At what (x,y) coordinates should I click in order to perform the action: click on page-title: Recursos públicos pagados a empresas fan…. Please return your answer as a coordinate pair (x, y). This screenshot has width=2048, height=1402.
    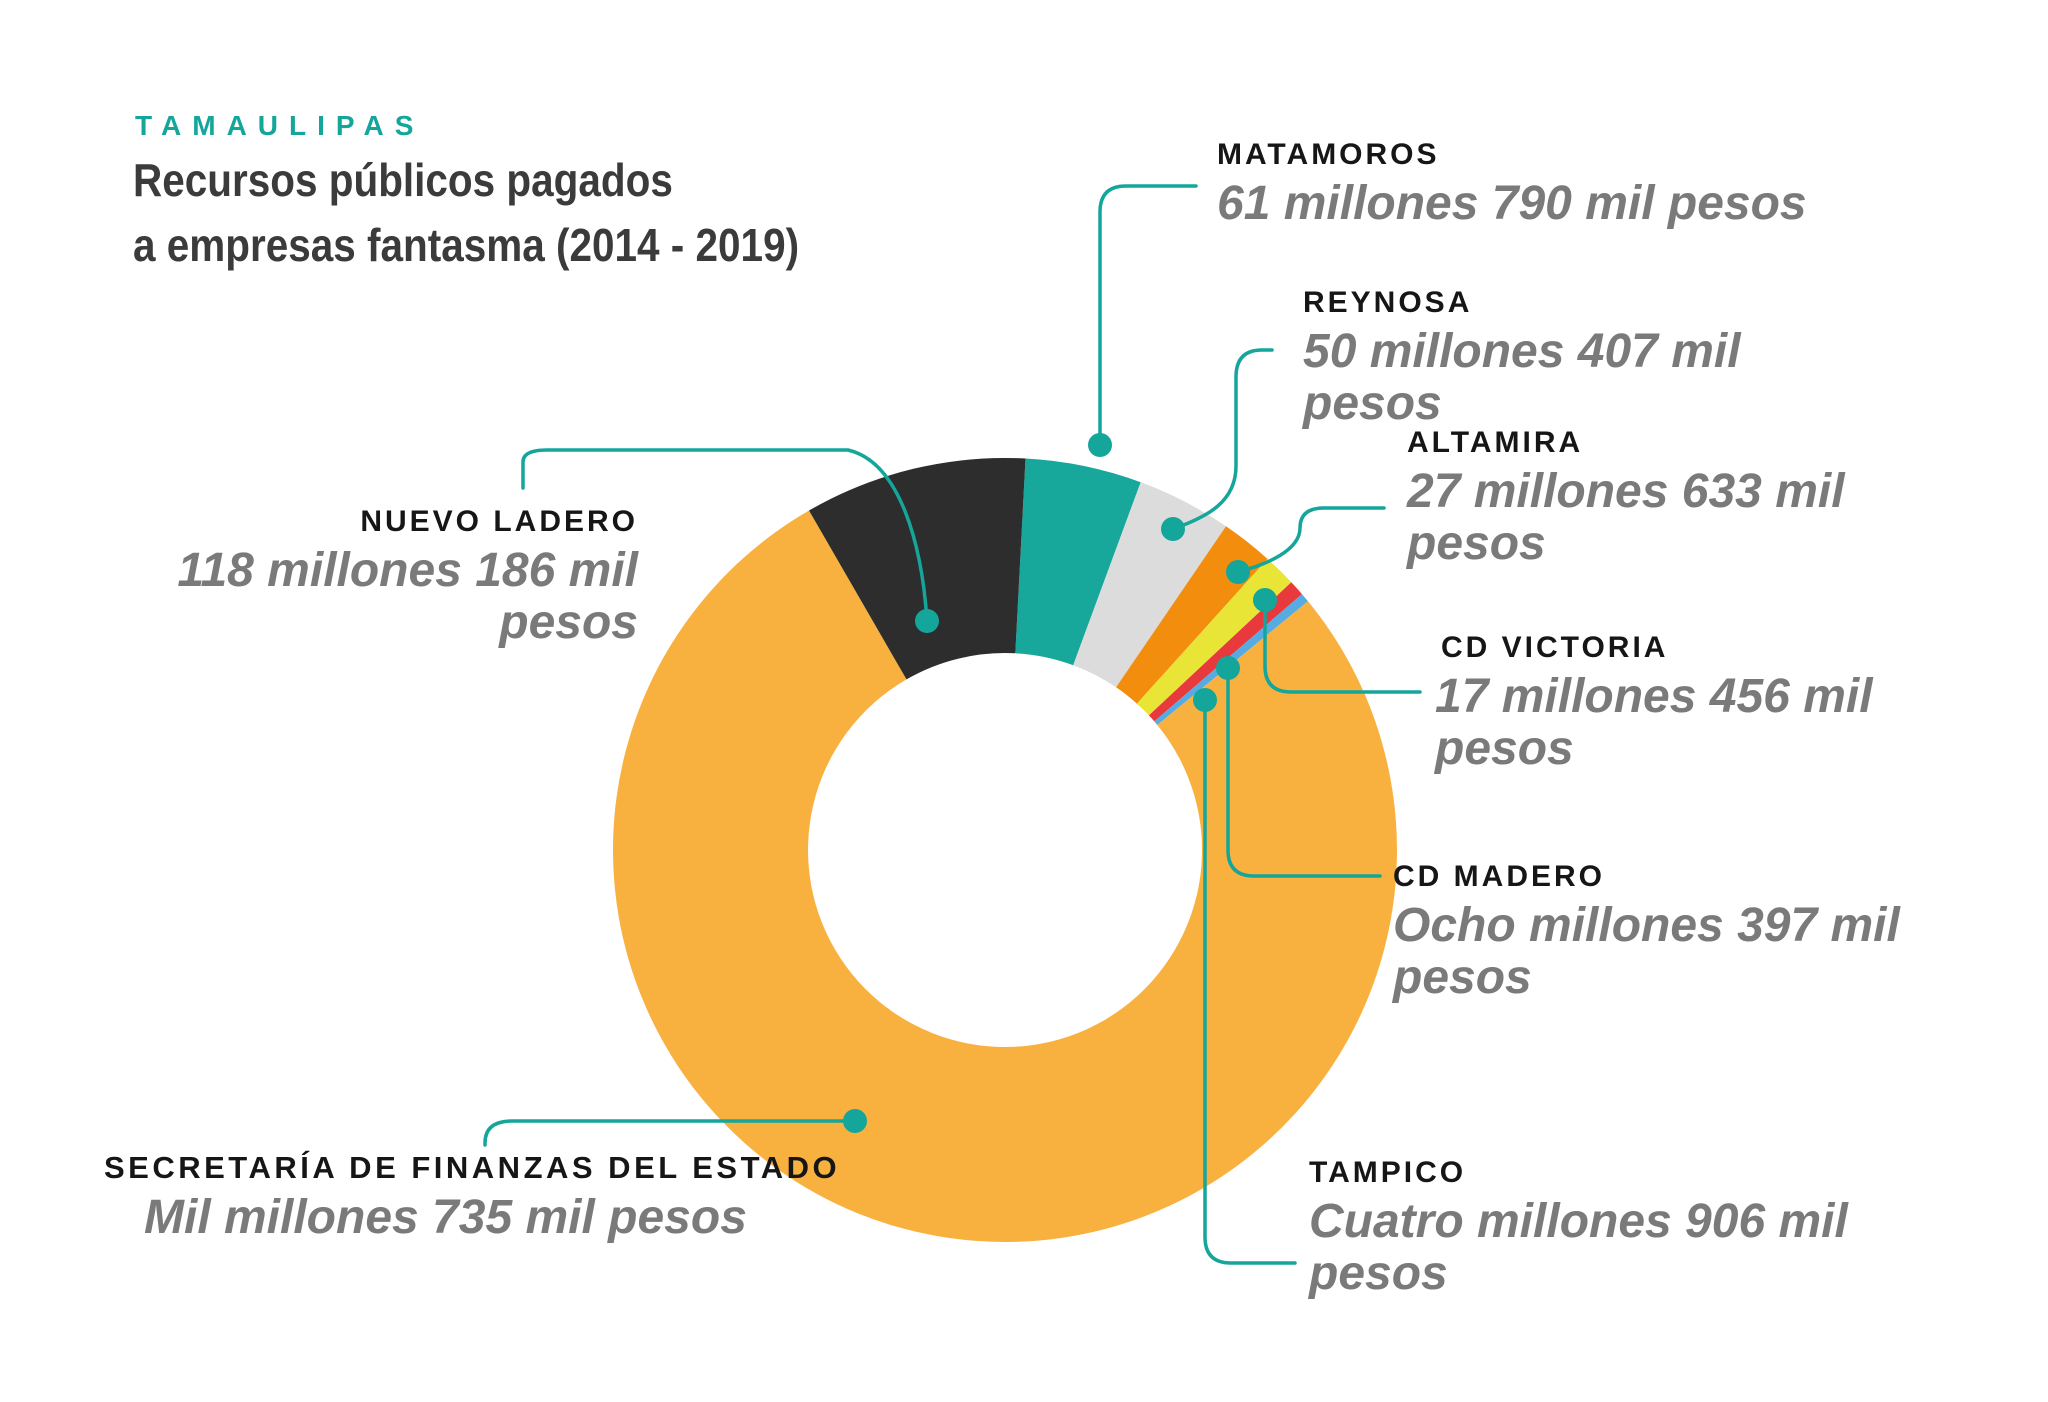
    Looking at the image, I should click on (466, 213).